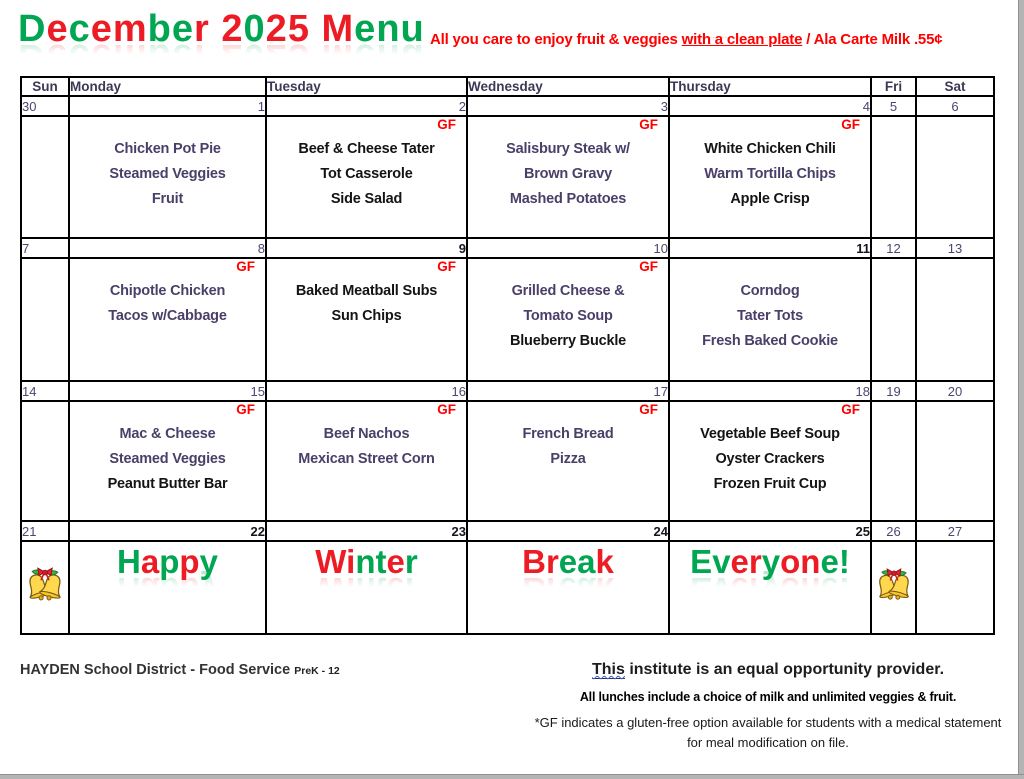 This screenshot has width=1024, height=779. I want to click on date-cell: 8, so click(167, 248).